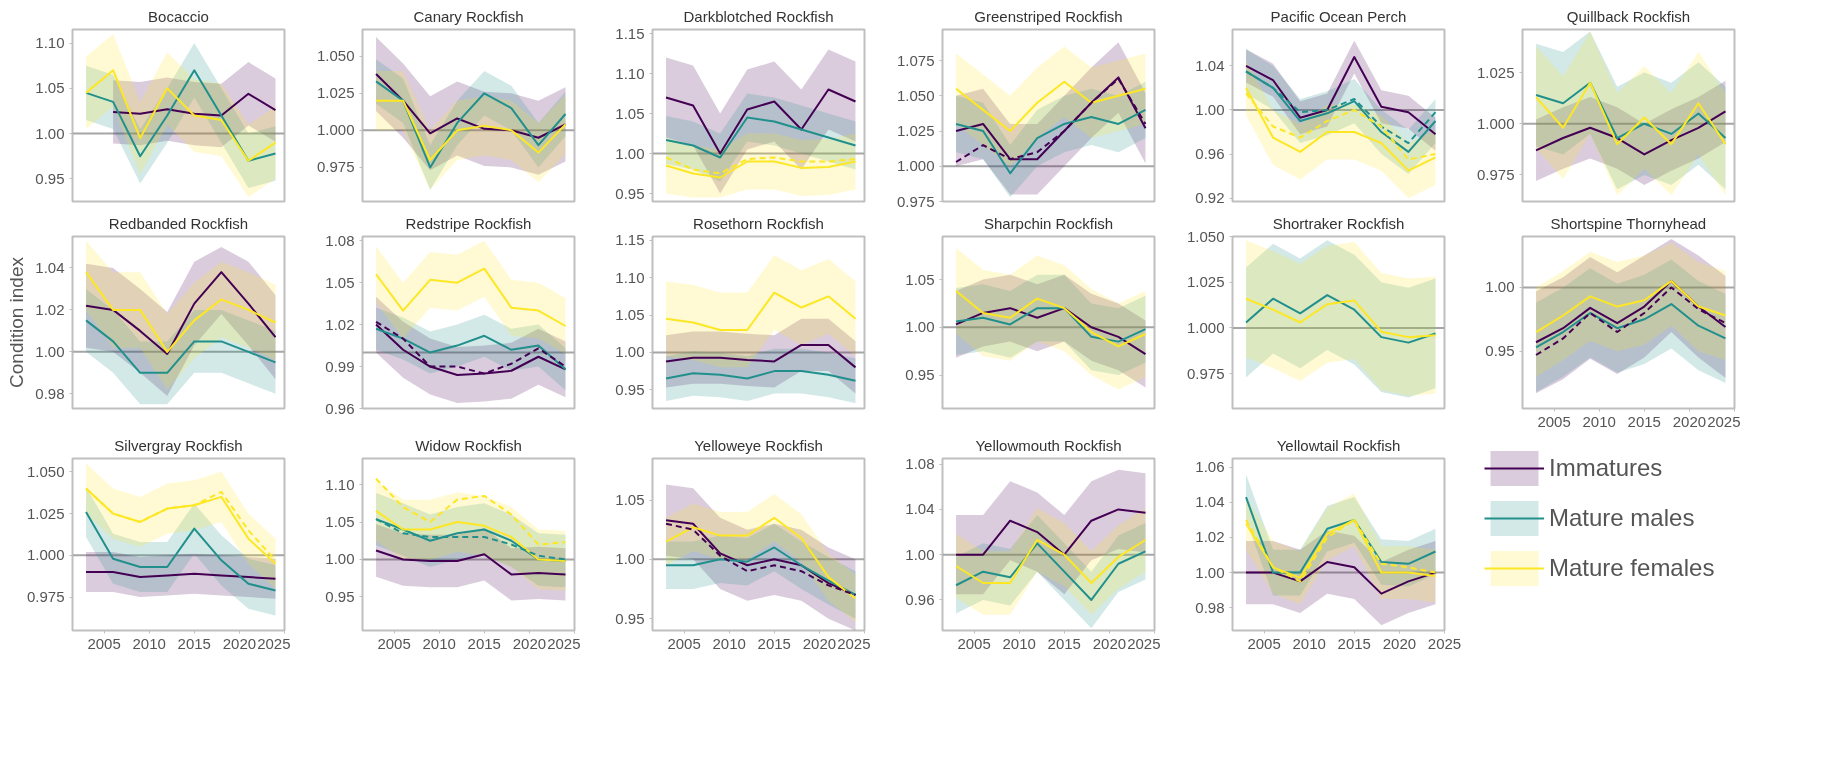 This screenshot has width=1835, height=759. I want to click on y-tick-label: 0.99, so click(340, 366).